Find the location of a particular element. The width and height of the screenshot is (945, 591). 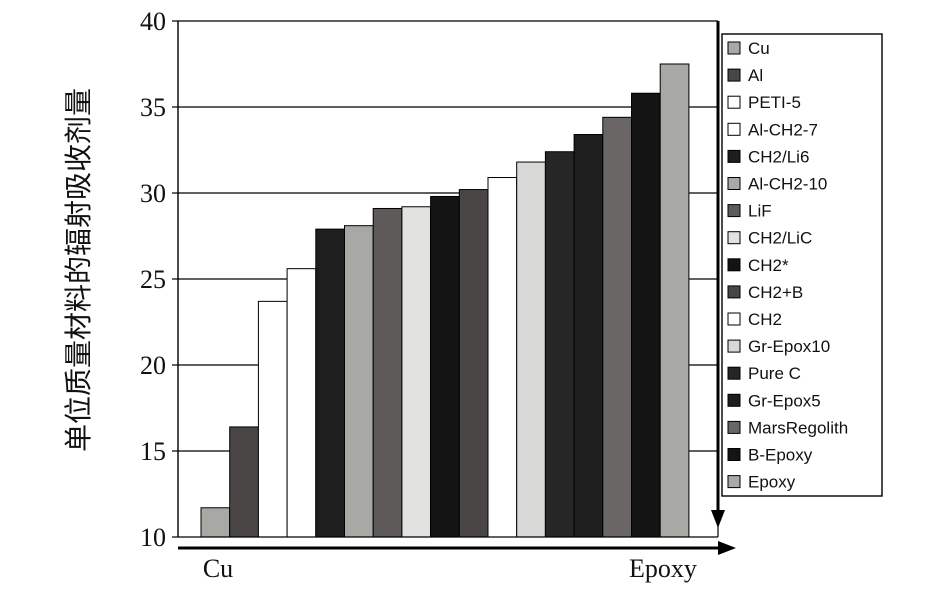

bar-lif is located at coordinates (387, 372).